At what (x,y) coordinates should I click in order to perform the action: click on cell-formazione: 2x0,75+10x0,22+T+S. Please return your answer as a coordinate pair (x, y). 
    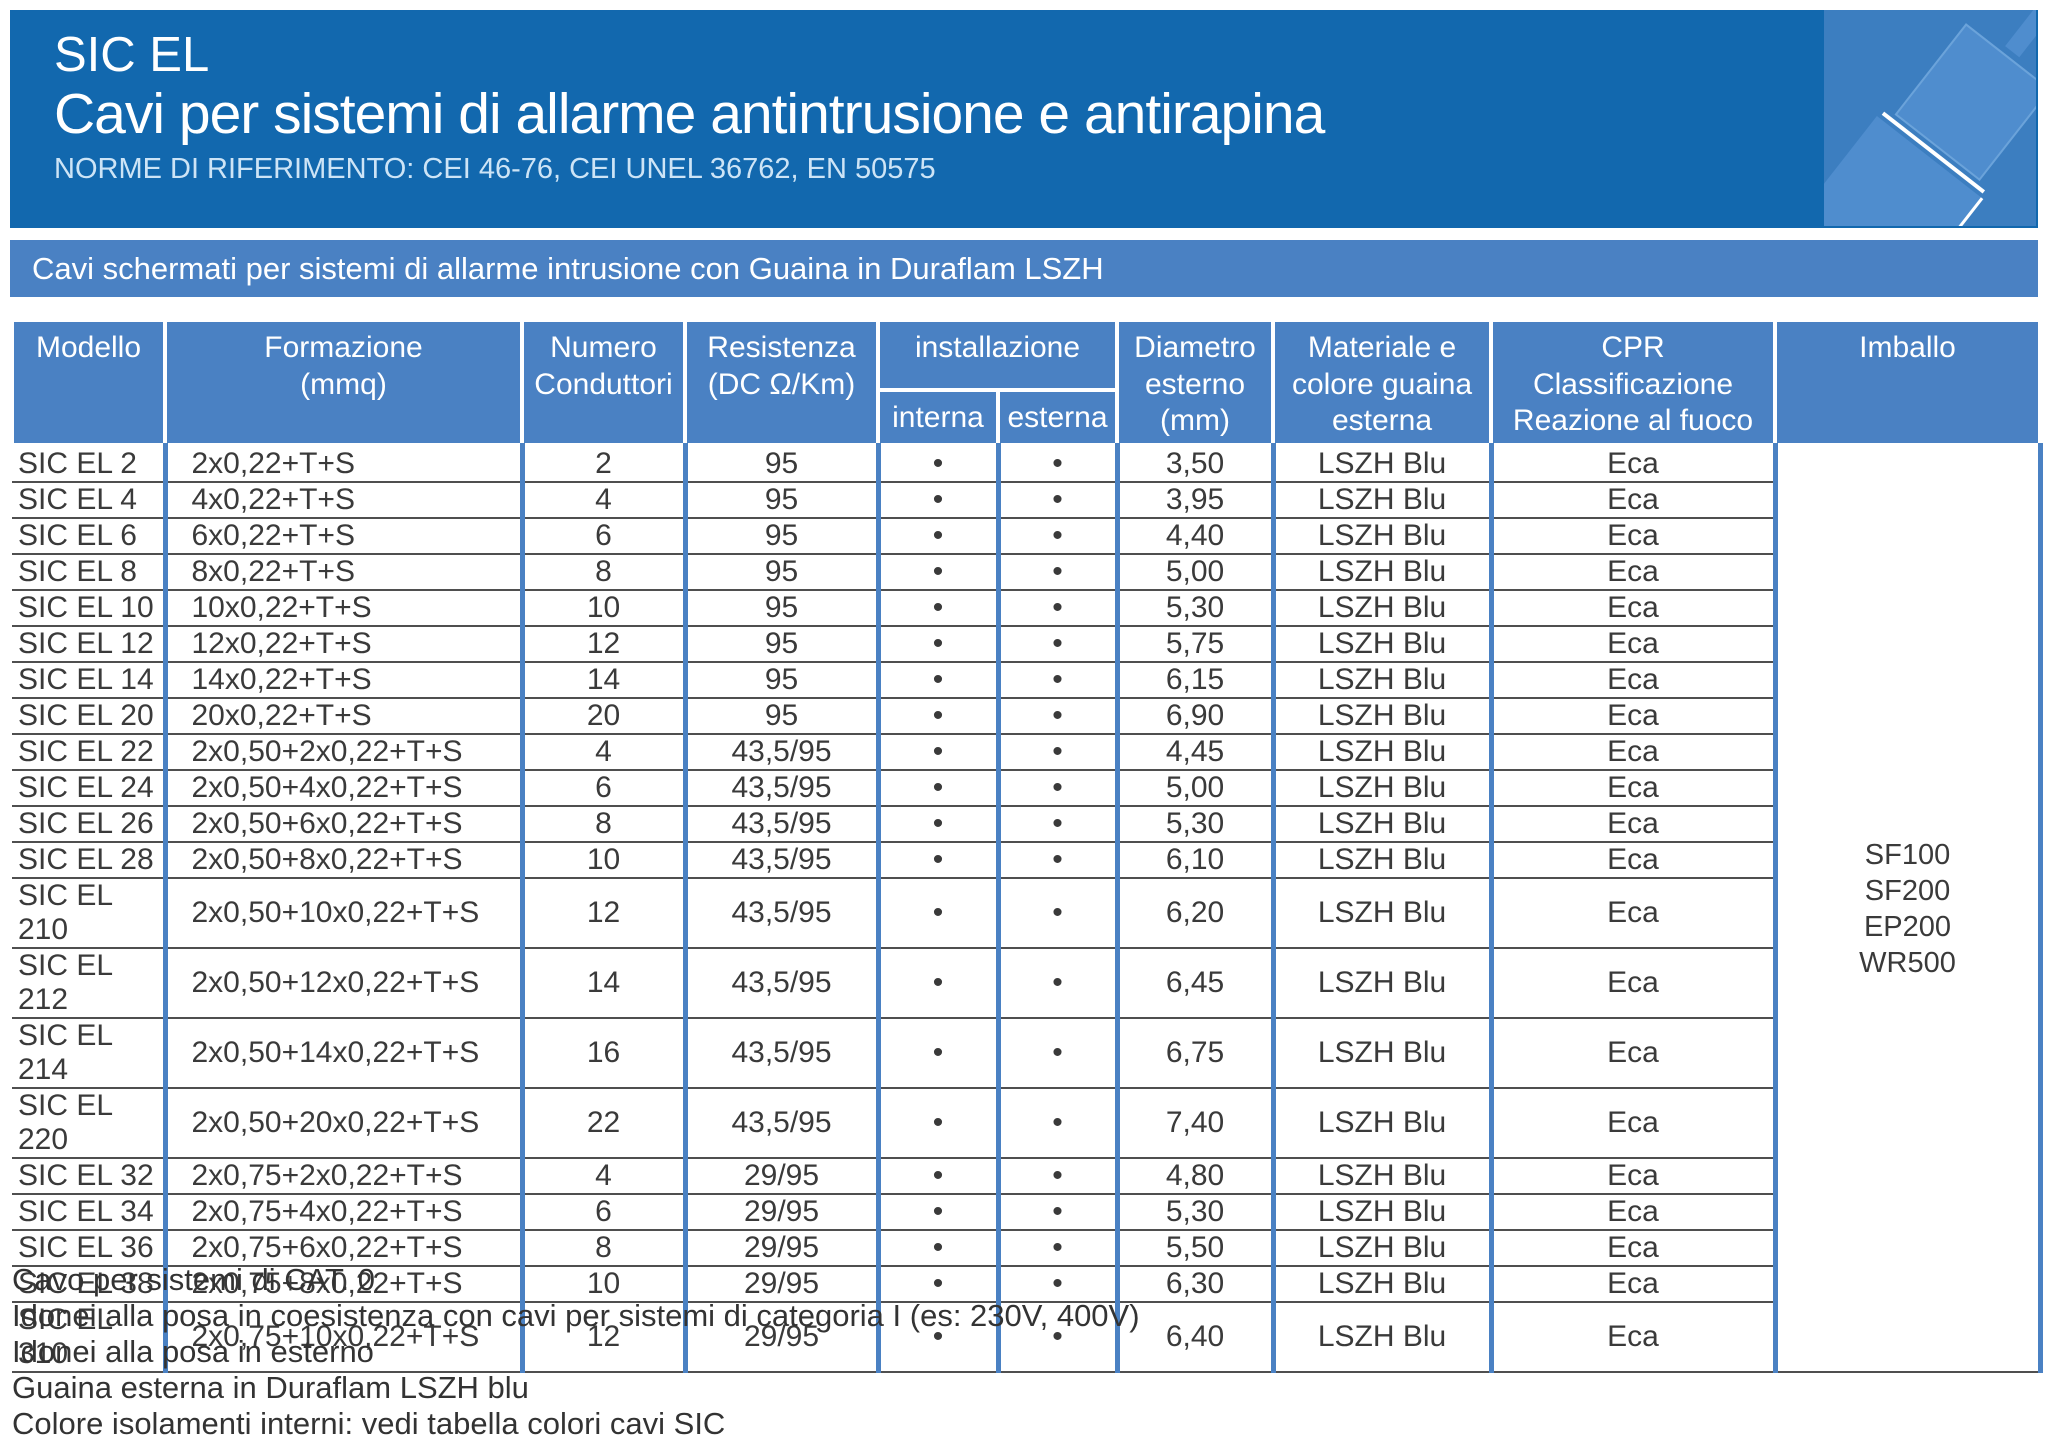
    Looking at the image, I should click on (342, 1337).